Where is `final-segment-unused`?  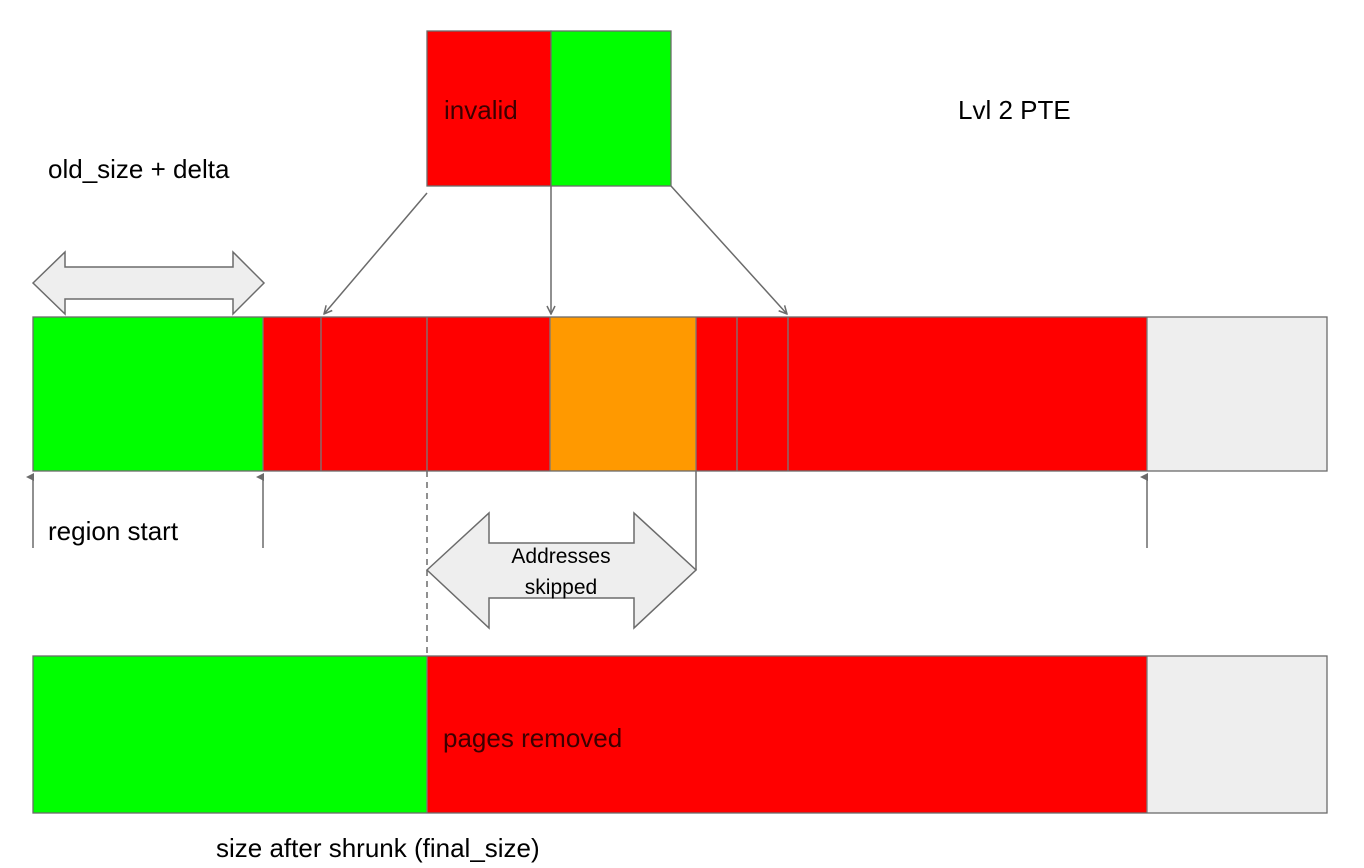 final-segment-unused is located at coordinates (1237, 734).